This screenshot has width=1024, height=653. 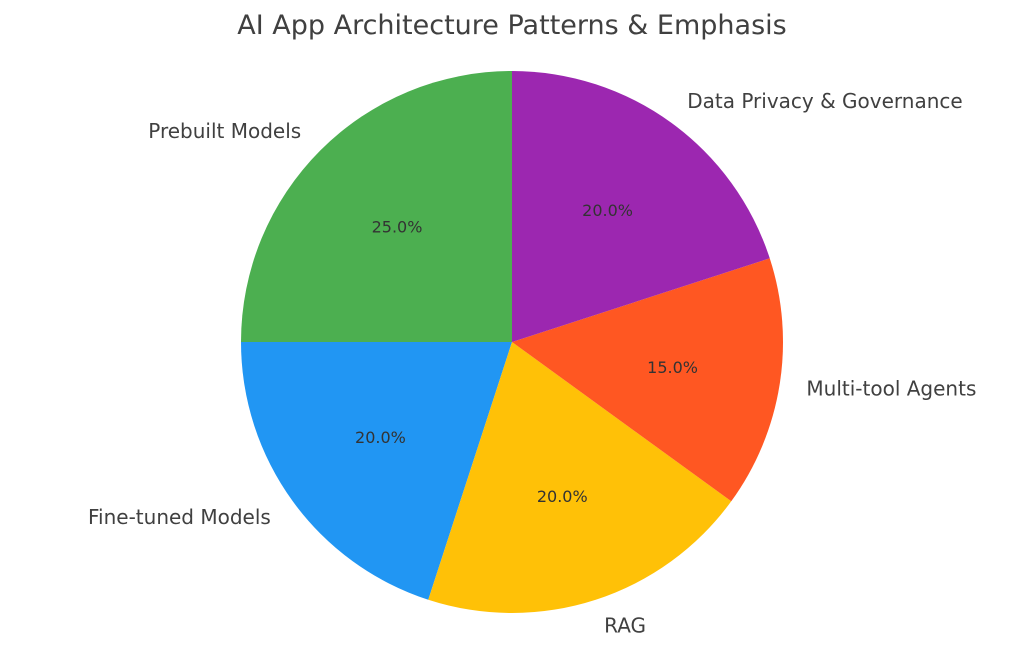 I want to click on category-label-prebuilt-models: Prebuilt Models, so click(x=224, y=131).